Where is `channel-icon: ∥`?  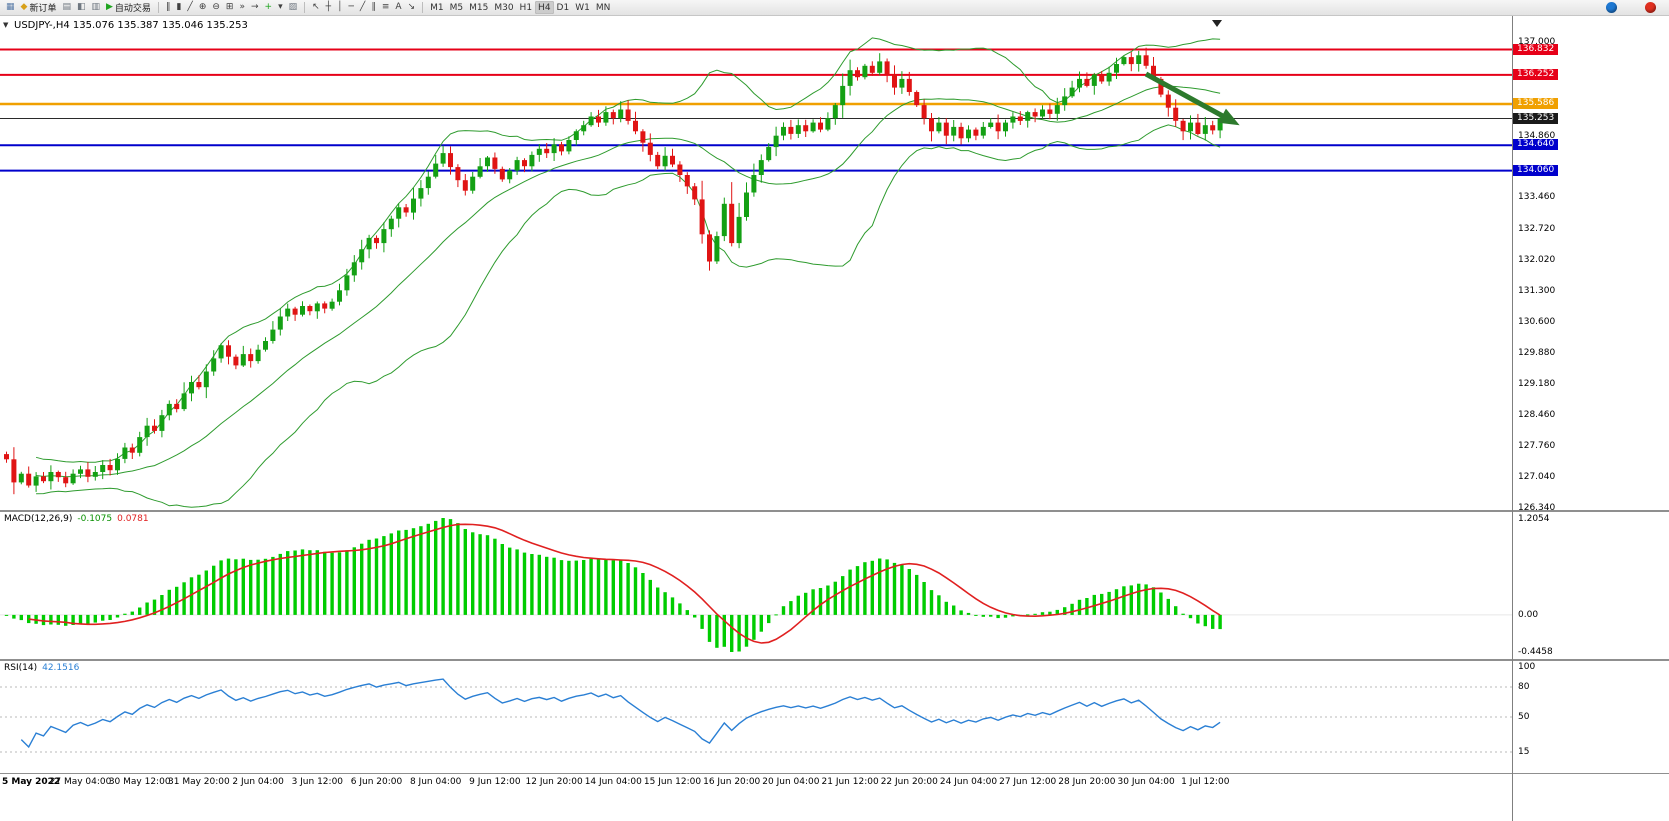
channel-icon: ∥ is located at coordinates (373, 7).